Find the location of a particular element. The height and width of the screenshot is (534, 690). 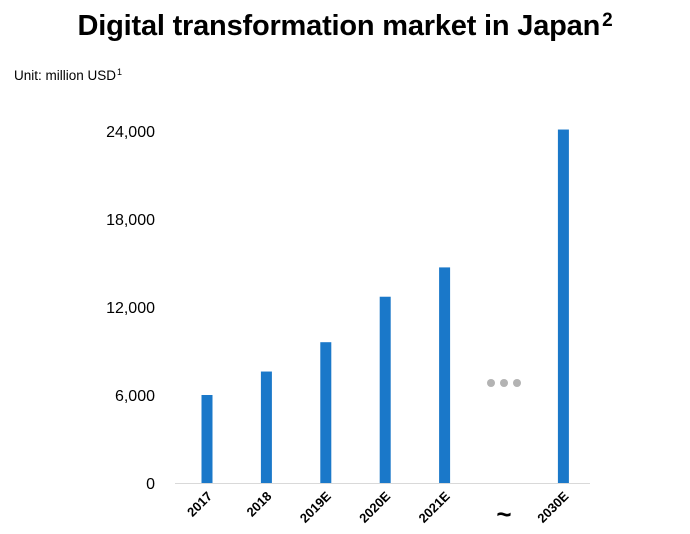

unit-label-text: Unit: million USD is located at coordinates (65, 75).